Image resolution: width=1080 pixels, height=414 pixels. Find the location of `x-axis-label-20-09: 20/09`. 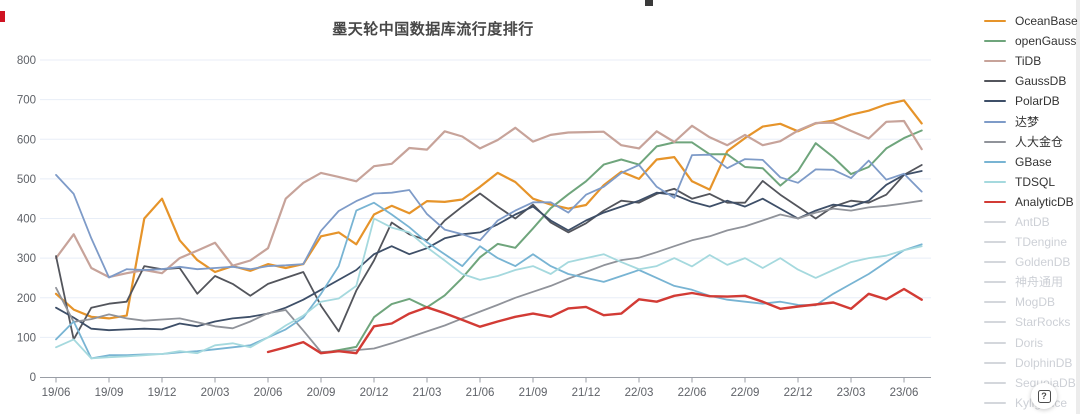

x-axis-label-20-09: 20/09 is located at coordinates (321, 393).